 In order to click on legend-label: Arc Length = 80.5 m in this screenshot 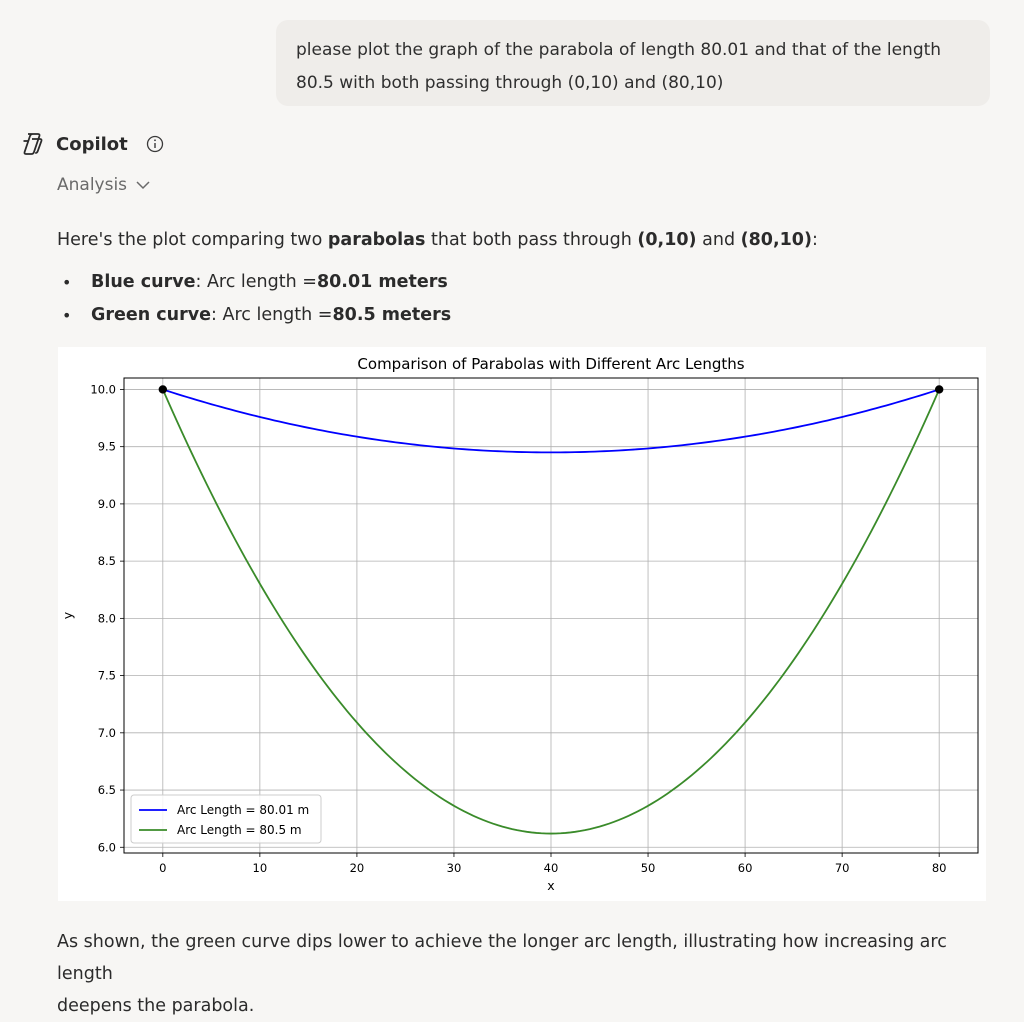, I will do `click(239, 830)`.